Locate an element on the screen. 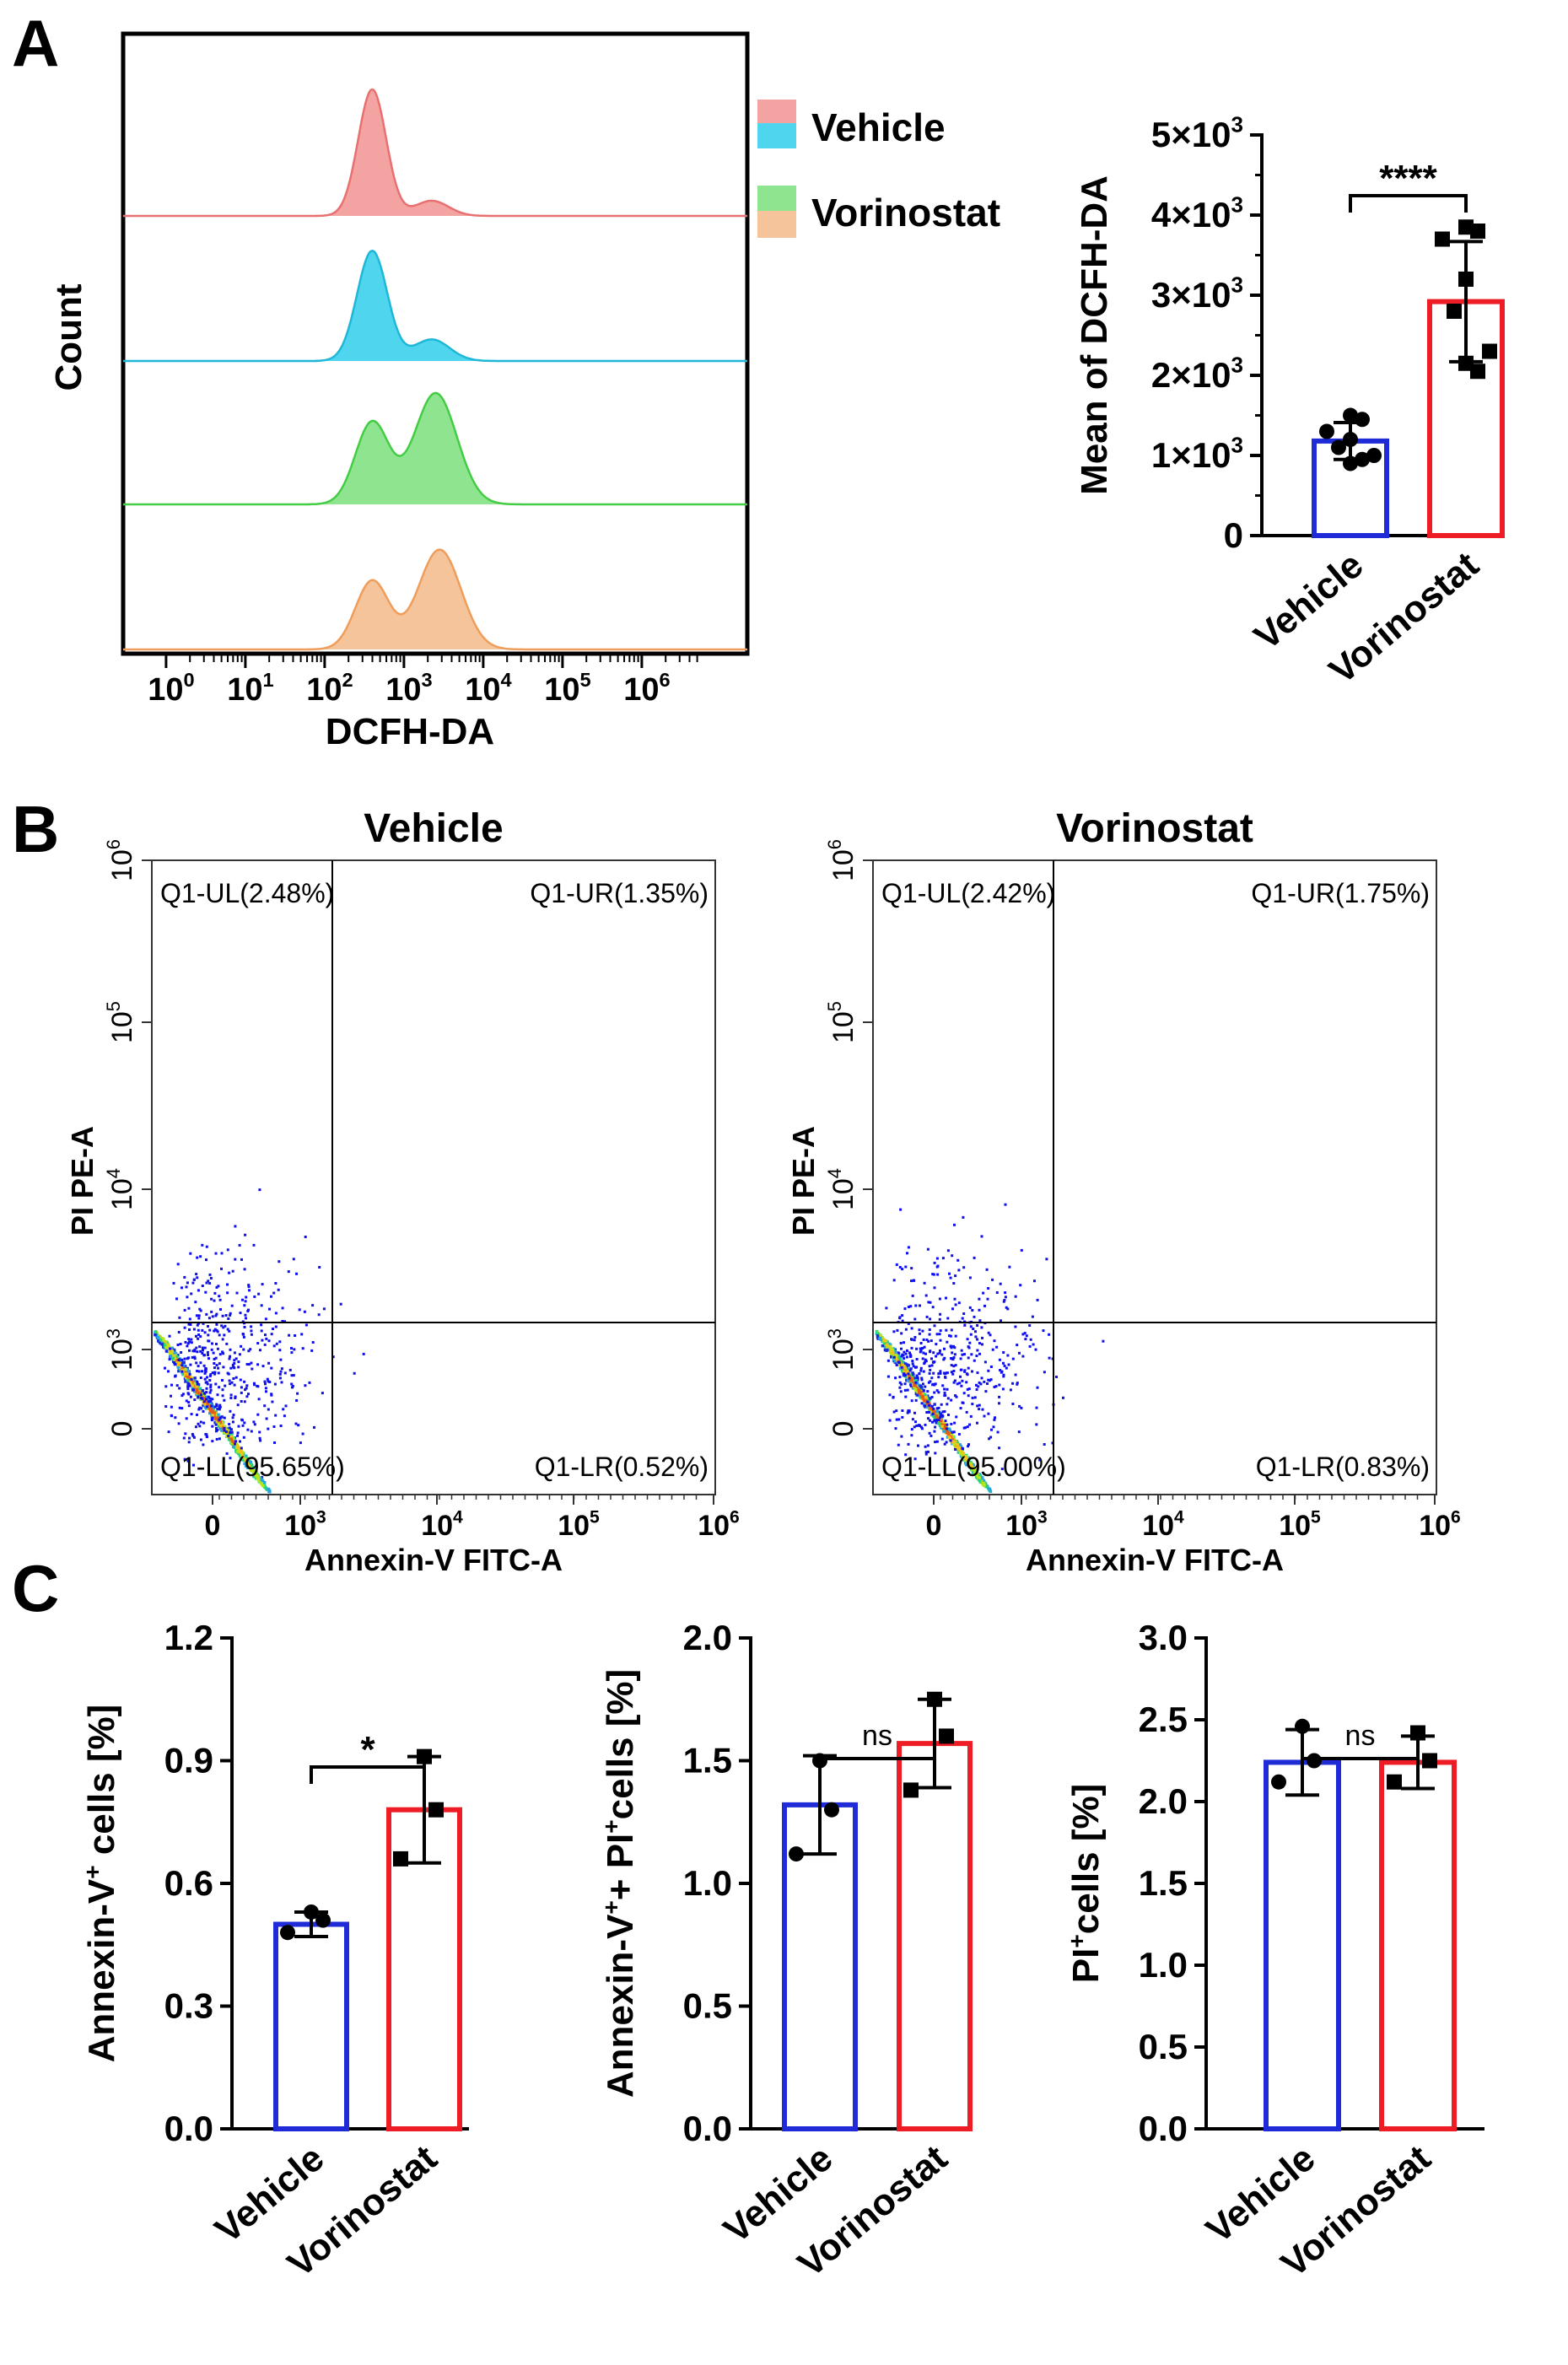 The width and height of the screenshot is (1568, 2365). x-tick-label-exp: 4 is located at coordinates (458, 1518).